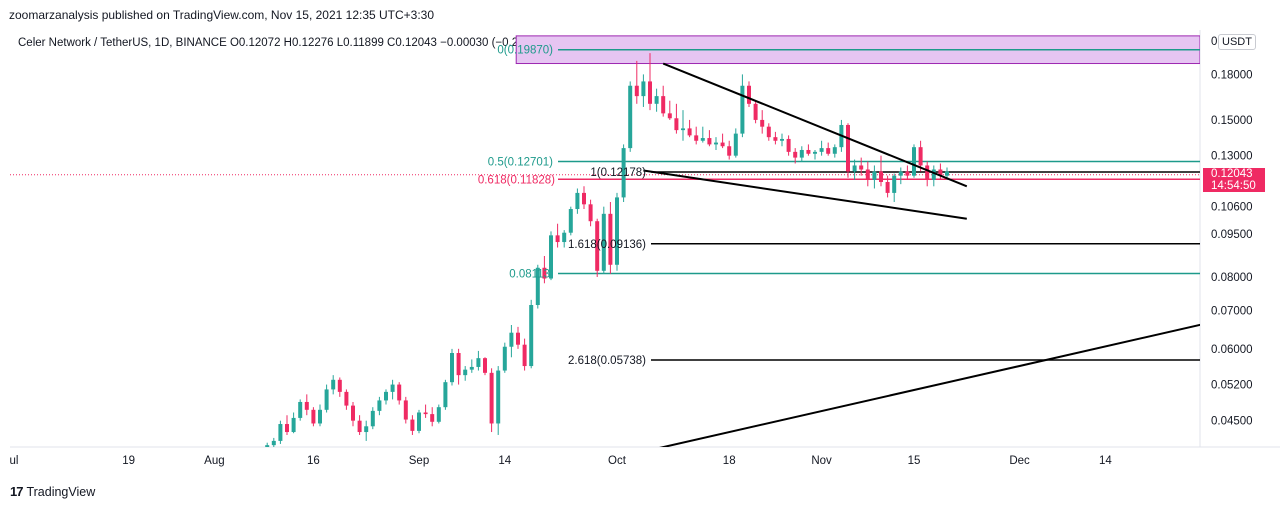 The image size is (1280, 509). I want to click on tradingview-footer: 17 TradingView, so click(52, 491).